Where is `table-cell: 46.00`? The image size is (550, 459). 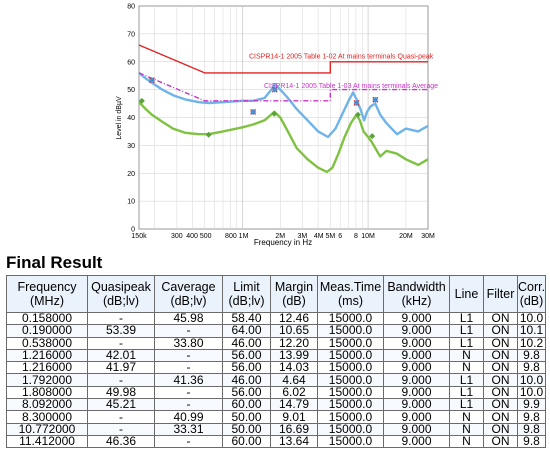
table-cell: 46.00 is located at coordinates (246, 343).